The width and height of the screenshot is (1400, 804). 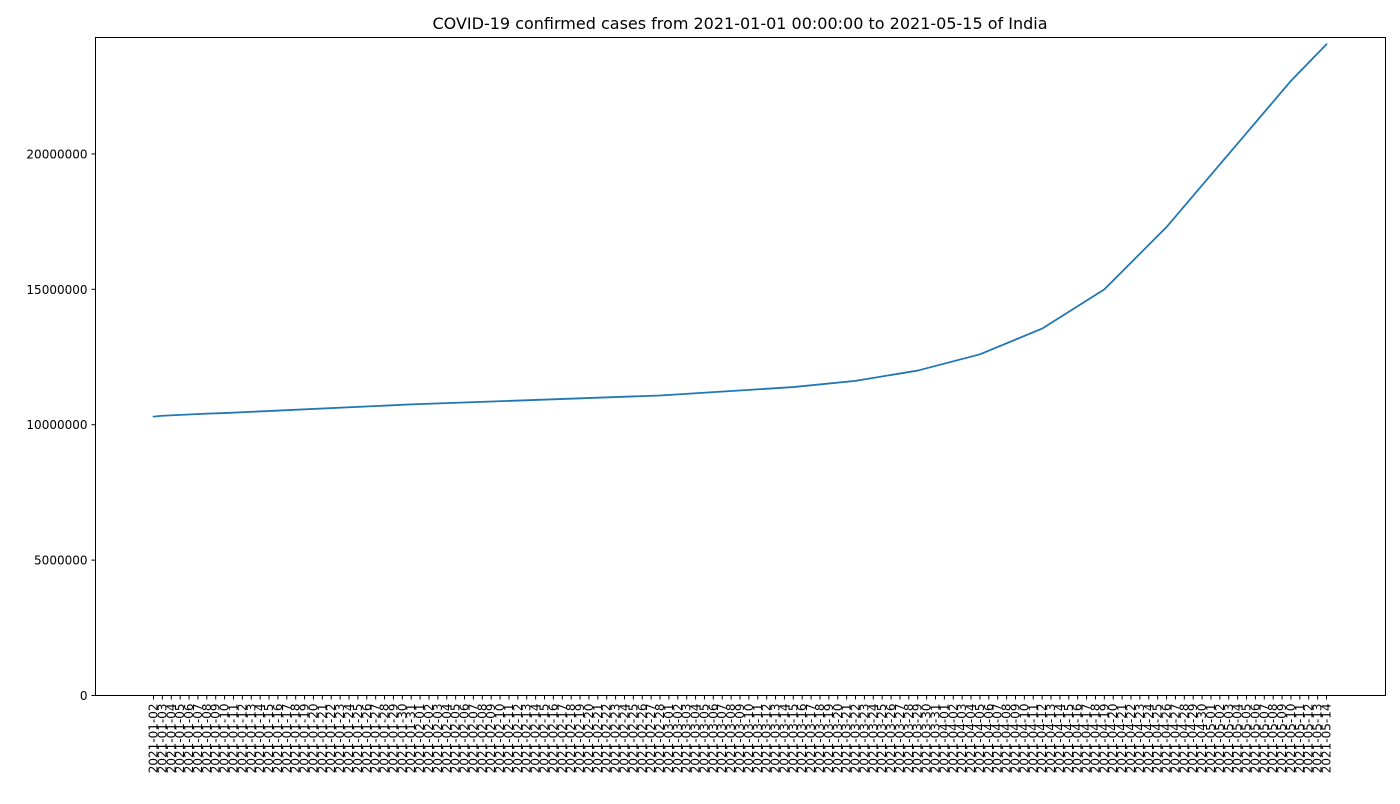 What do you see at coordinates (580, 739) in the screenshot?
I see `x-tick-label: 2021-02-19` at bounding box center [580, 739].